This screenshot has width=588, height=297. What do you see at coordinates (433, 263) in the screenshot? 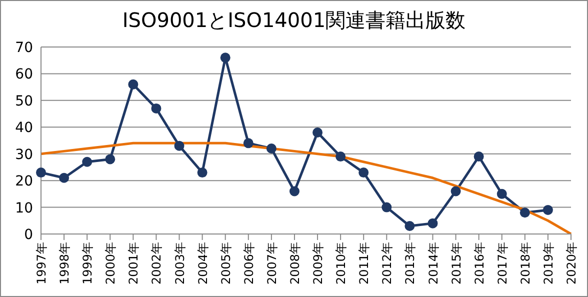
I see `x-tick-label: 2014年` at bounding box center [433, 263].